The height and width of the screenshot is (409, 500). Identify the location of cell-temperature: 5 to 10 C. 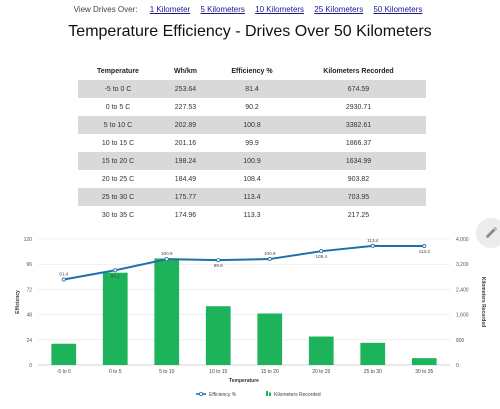
(118, 125).